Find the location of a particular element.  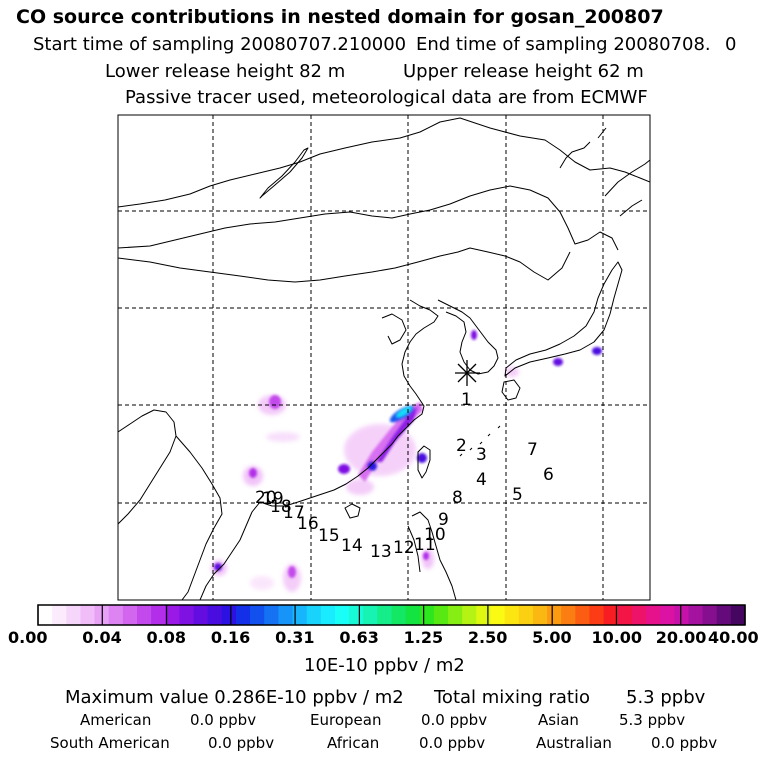

lower-release-label: Lower release height 82 m is located at coordinates (225, 71).